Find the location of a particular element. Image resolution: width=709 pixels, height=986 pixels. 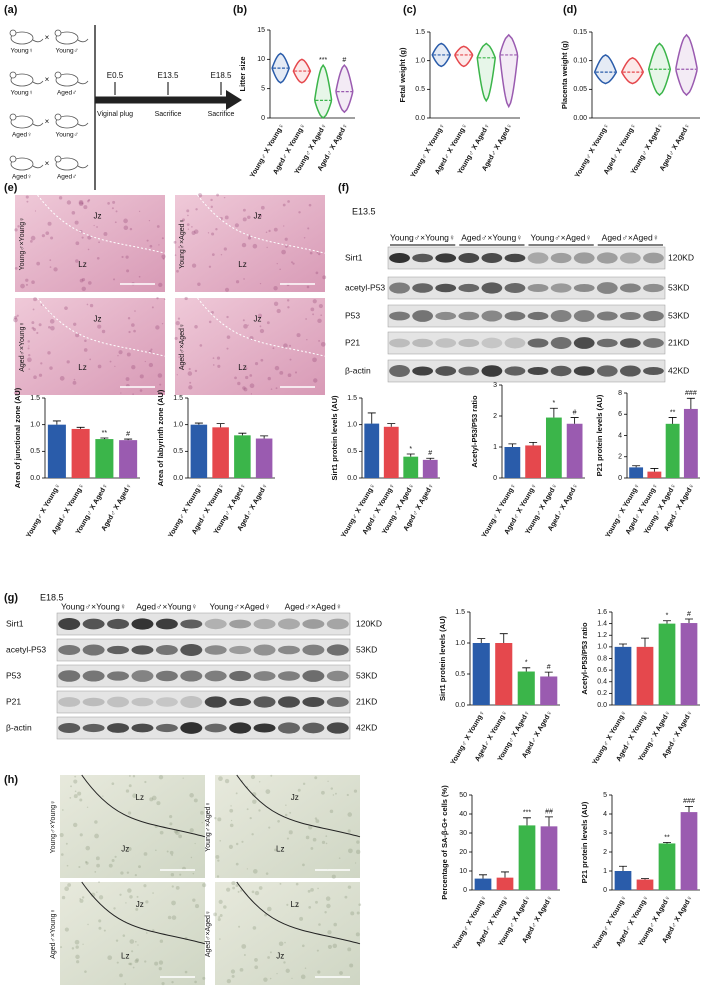

y-tick-label: 0.15 is located at coordinates (580, 32).